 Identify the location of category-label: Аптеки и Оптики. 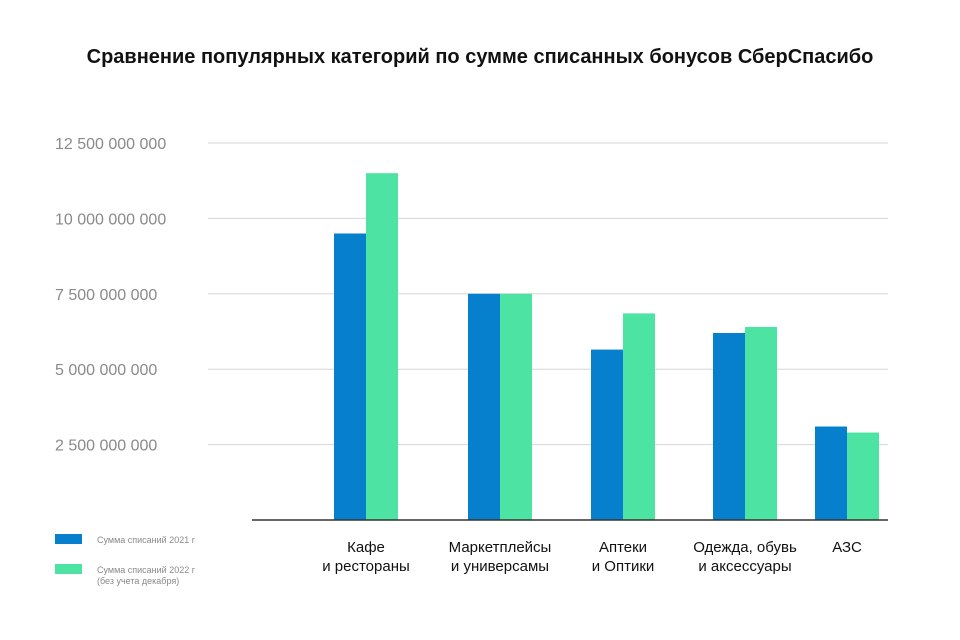
(623, 557).